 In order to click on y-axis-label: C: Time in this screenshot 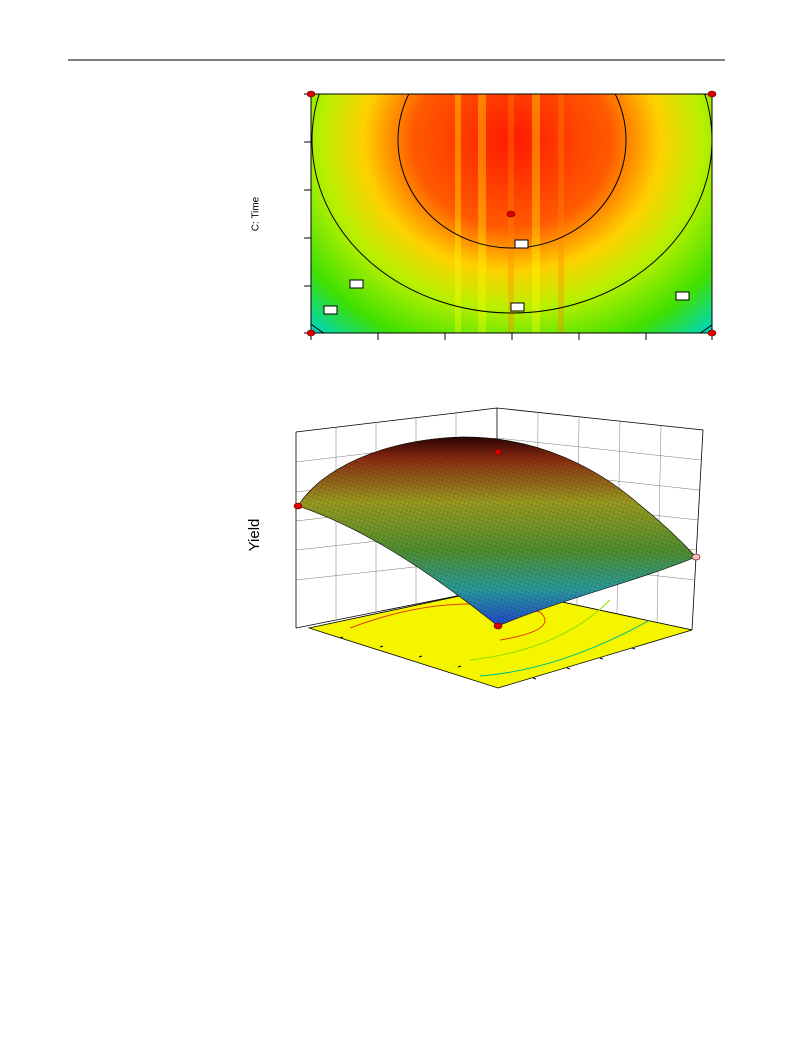, I will do `click(256, 213)`.